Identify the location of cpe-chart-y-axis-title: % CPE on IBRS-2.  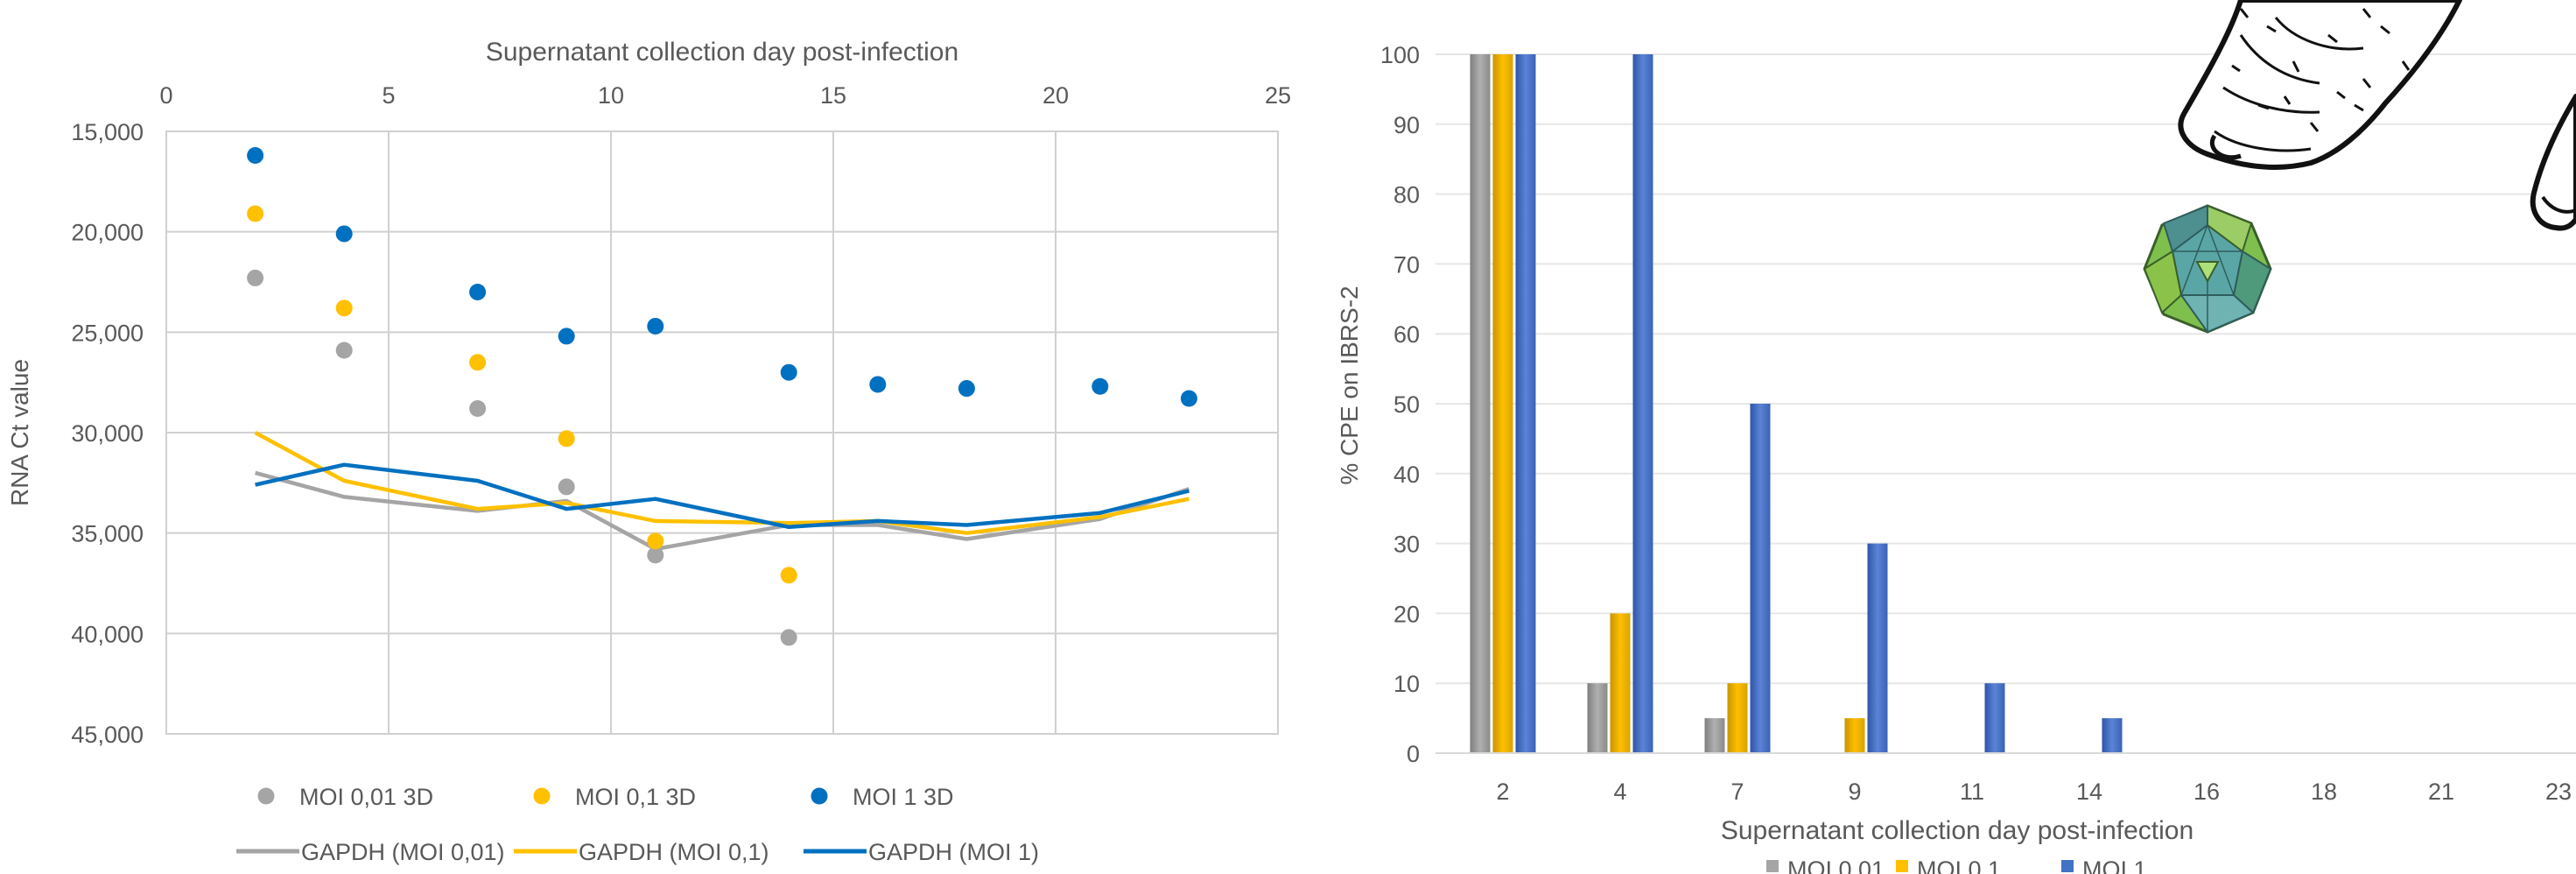
(1349, 384).